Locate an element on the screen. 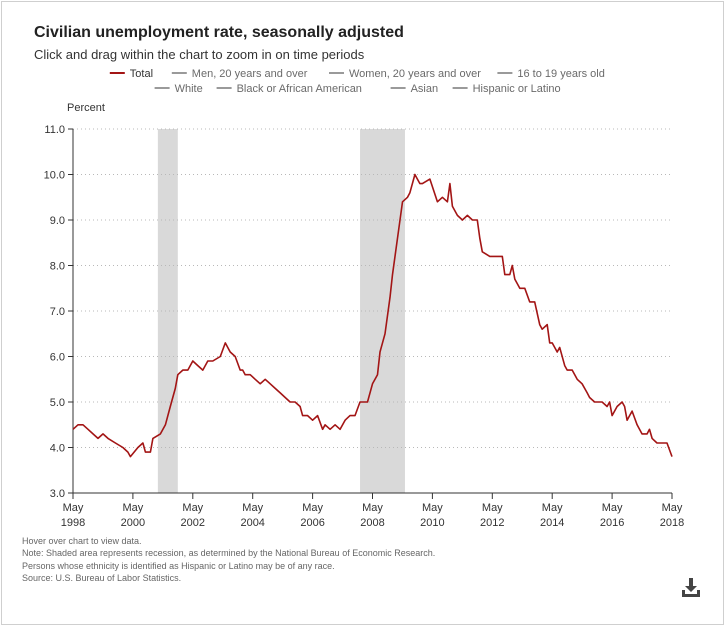 This screenshot has width=727, height=628. y-tick-label: 10.0 is located at coordinates (54, 176).